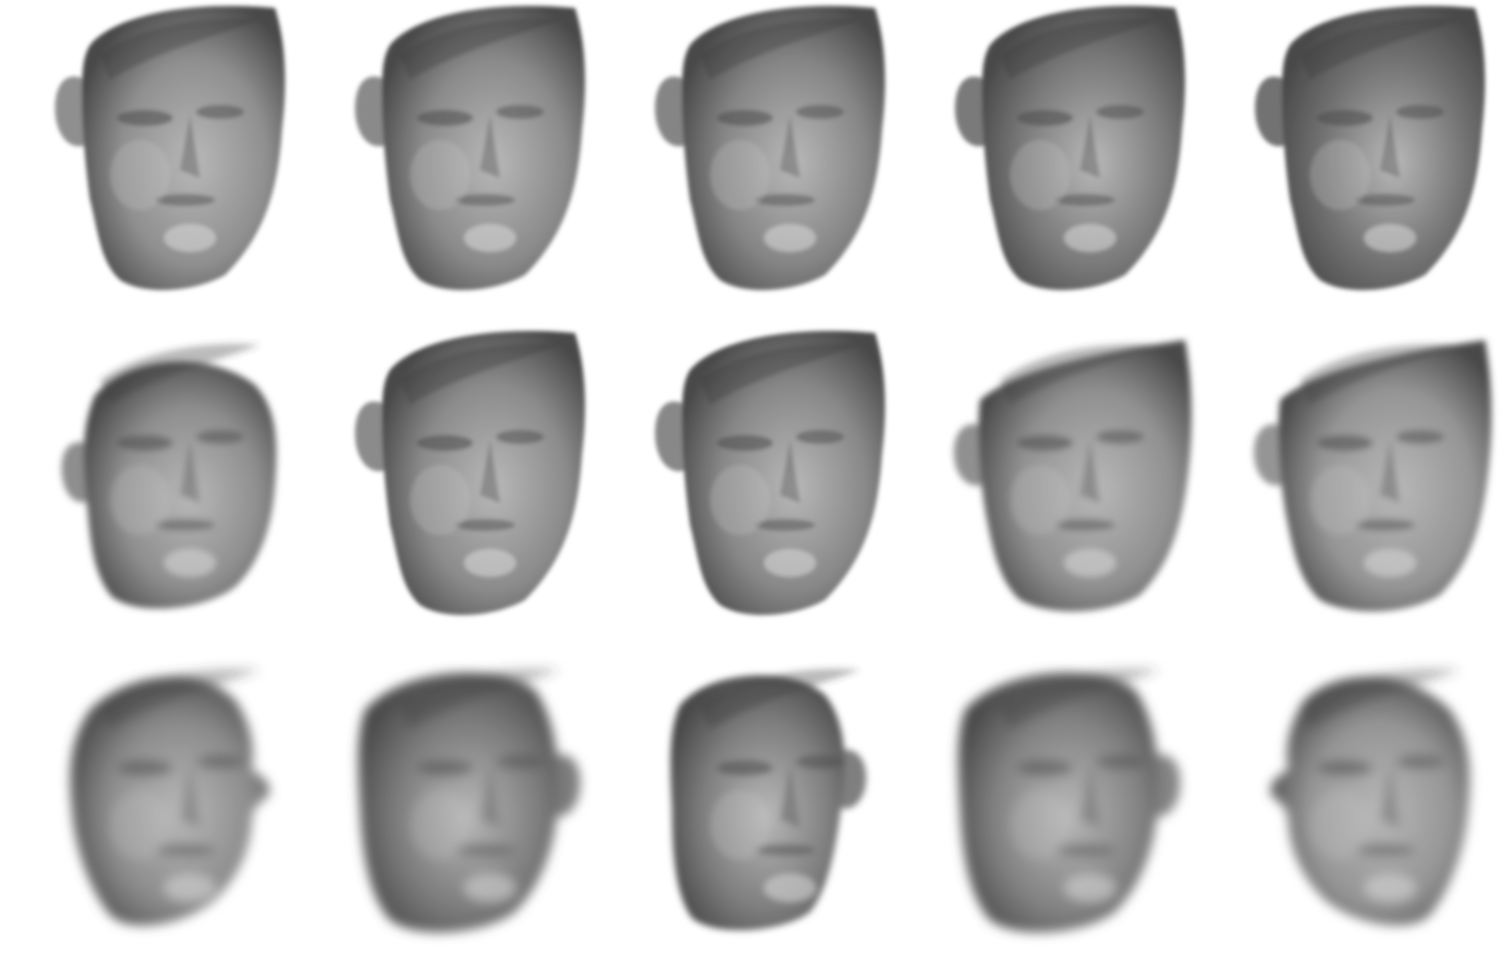 This screenshot has height=974, width=1500. I want to click on face-render-r2-c5, so click(1360, 487).